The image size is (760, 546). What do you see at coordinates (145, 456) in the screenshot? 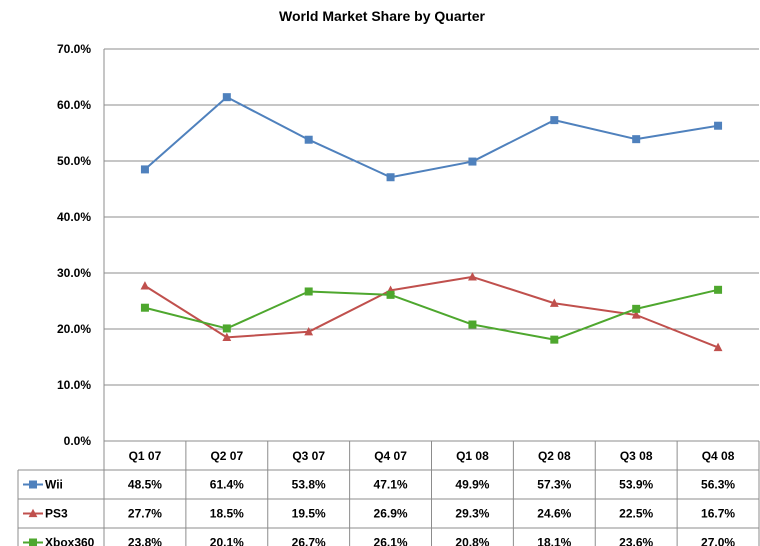
I see `category-label: Q1 07` at bounding box center [145, 456].